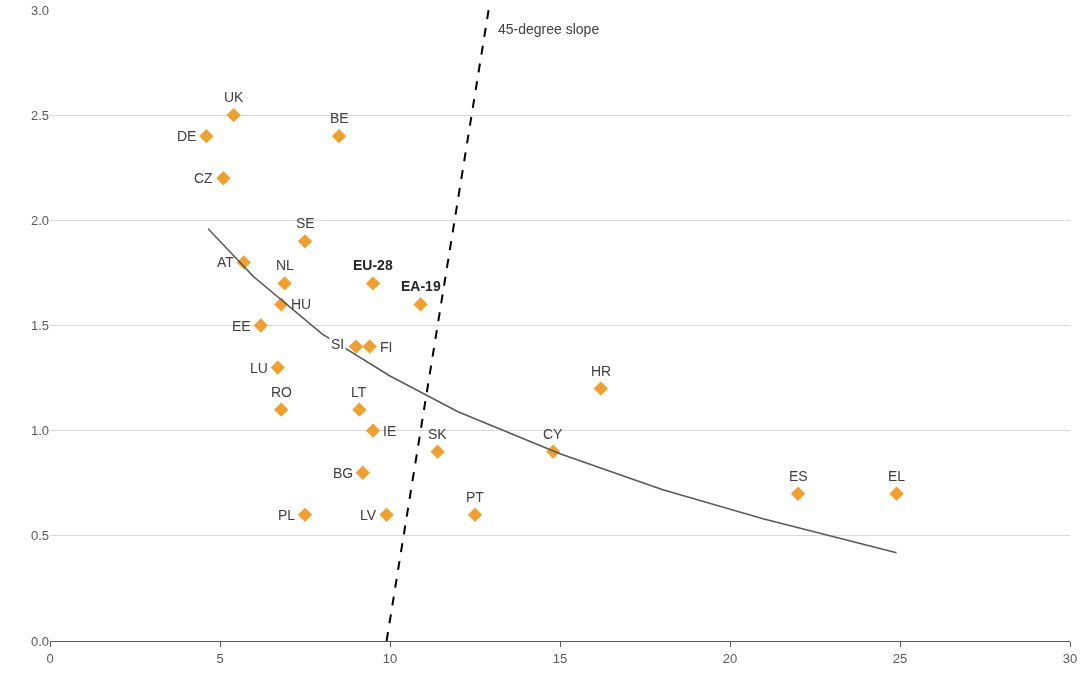  I want to click on y-tick-label: 2.5, so click(39, 115).